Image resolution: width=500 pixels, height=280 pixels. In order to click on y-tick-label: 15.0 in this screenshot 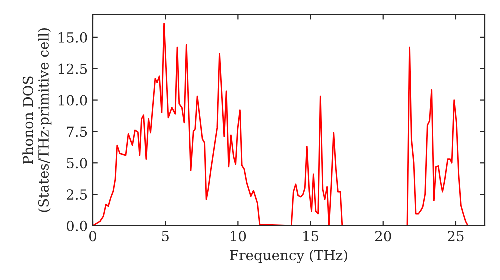, I will do `click(73, 37)`.